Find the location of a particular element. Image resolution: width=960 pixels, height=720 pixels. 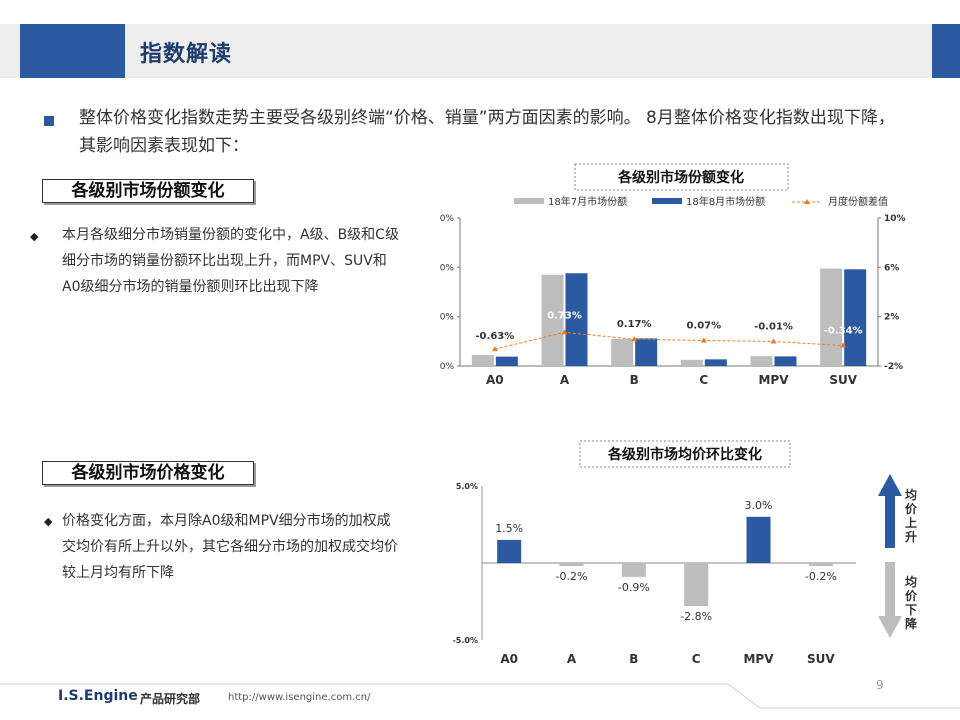

diff-data-label: 0.17% is located at coordinates (634, 324).